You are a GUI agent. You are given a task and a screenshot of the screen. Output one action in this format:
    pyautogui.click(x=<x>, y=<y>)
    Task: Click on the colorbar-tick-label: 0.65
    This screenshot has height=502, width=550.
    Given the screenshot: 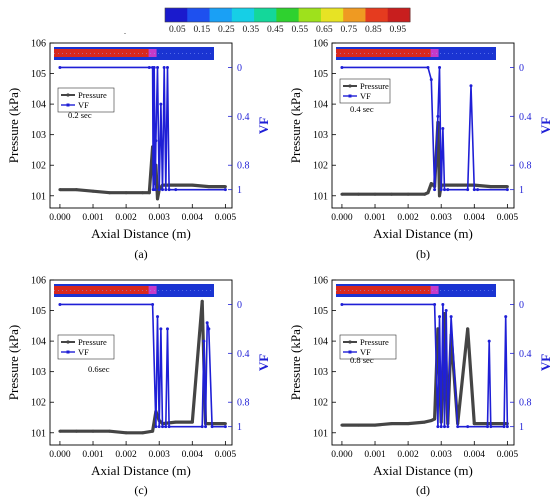 What is the action you would take?
    pyautogui.click(x=324, y=30)
    